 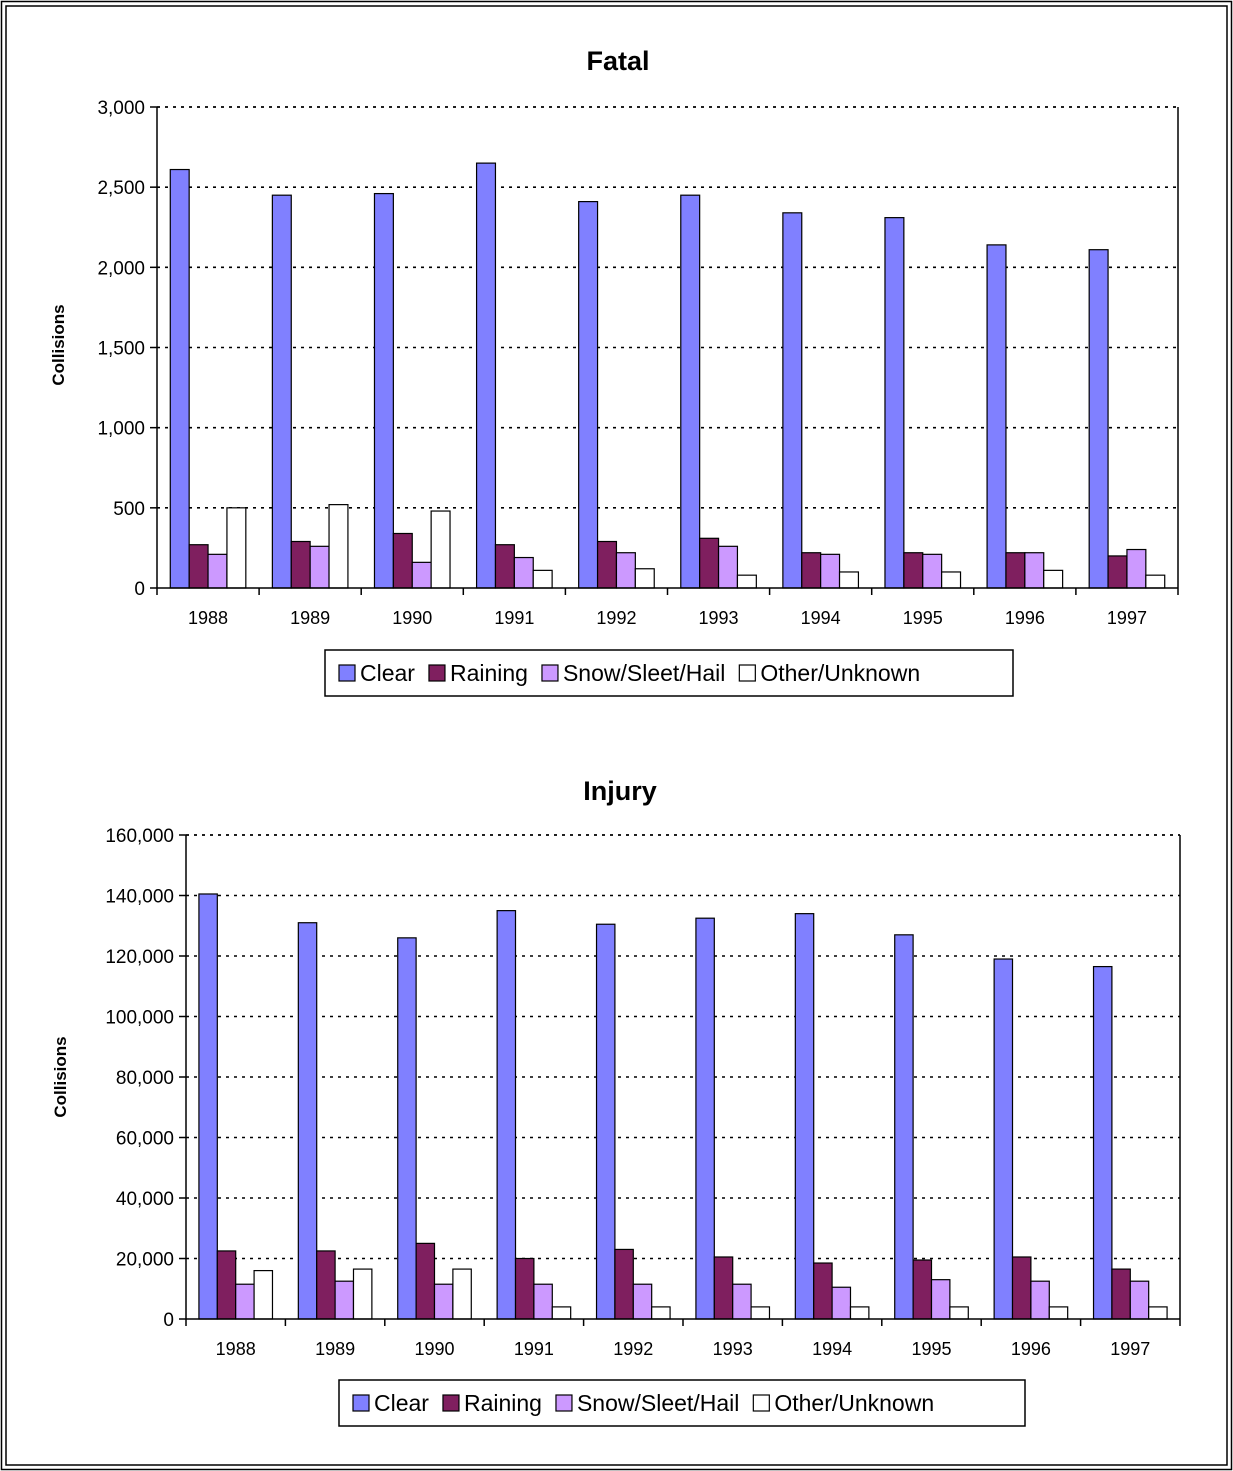 What do you see at coordinates (139, 836) in the screenshot?
I see `y-tick-label: 160,000` at bounding box center [139, 836].